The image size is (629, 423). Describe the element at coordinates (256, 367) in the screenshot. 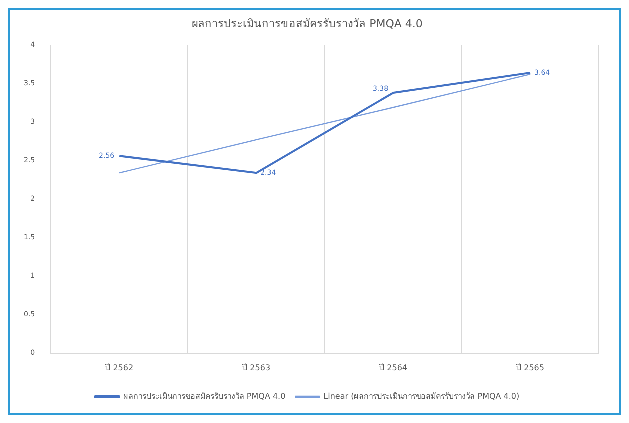

I see `x-tick-label: ปี 2563` at that location.